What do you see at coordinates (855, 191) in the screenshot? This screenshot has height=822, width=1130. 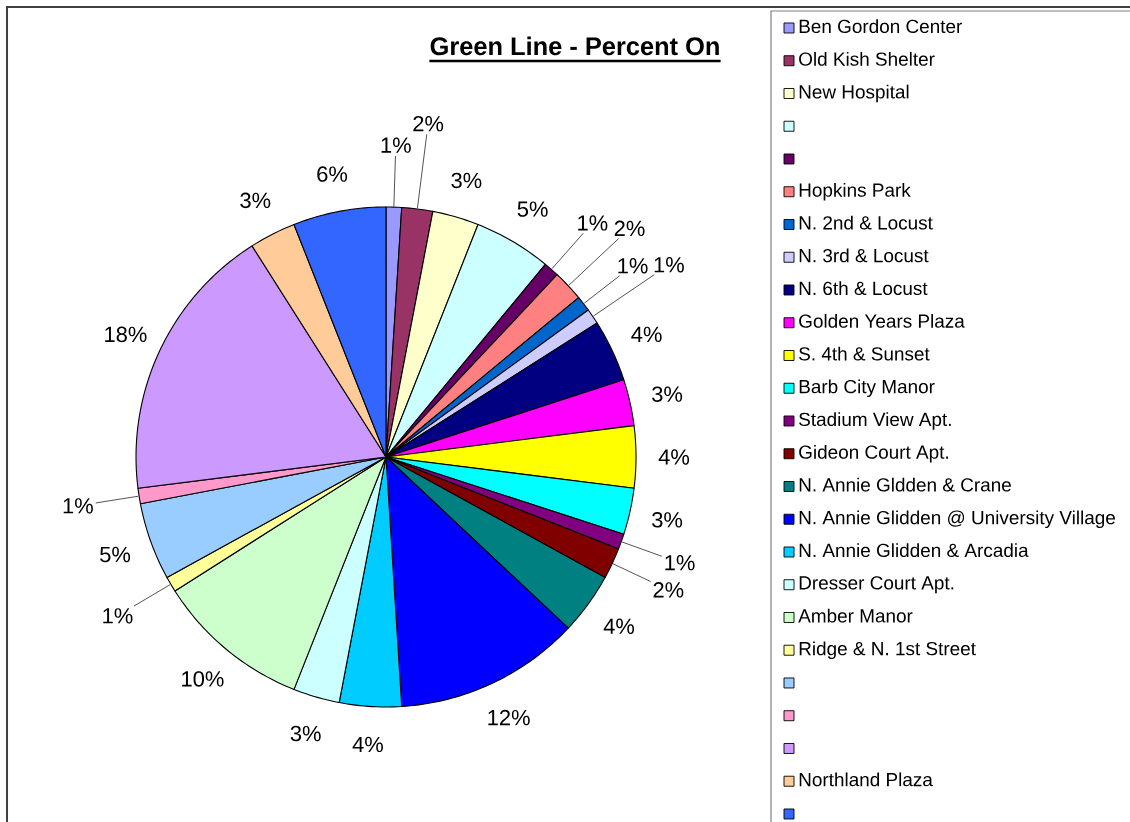 I see `legend-label: Hopkins Park` at bounding box center [855, 191].